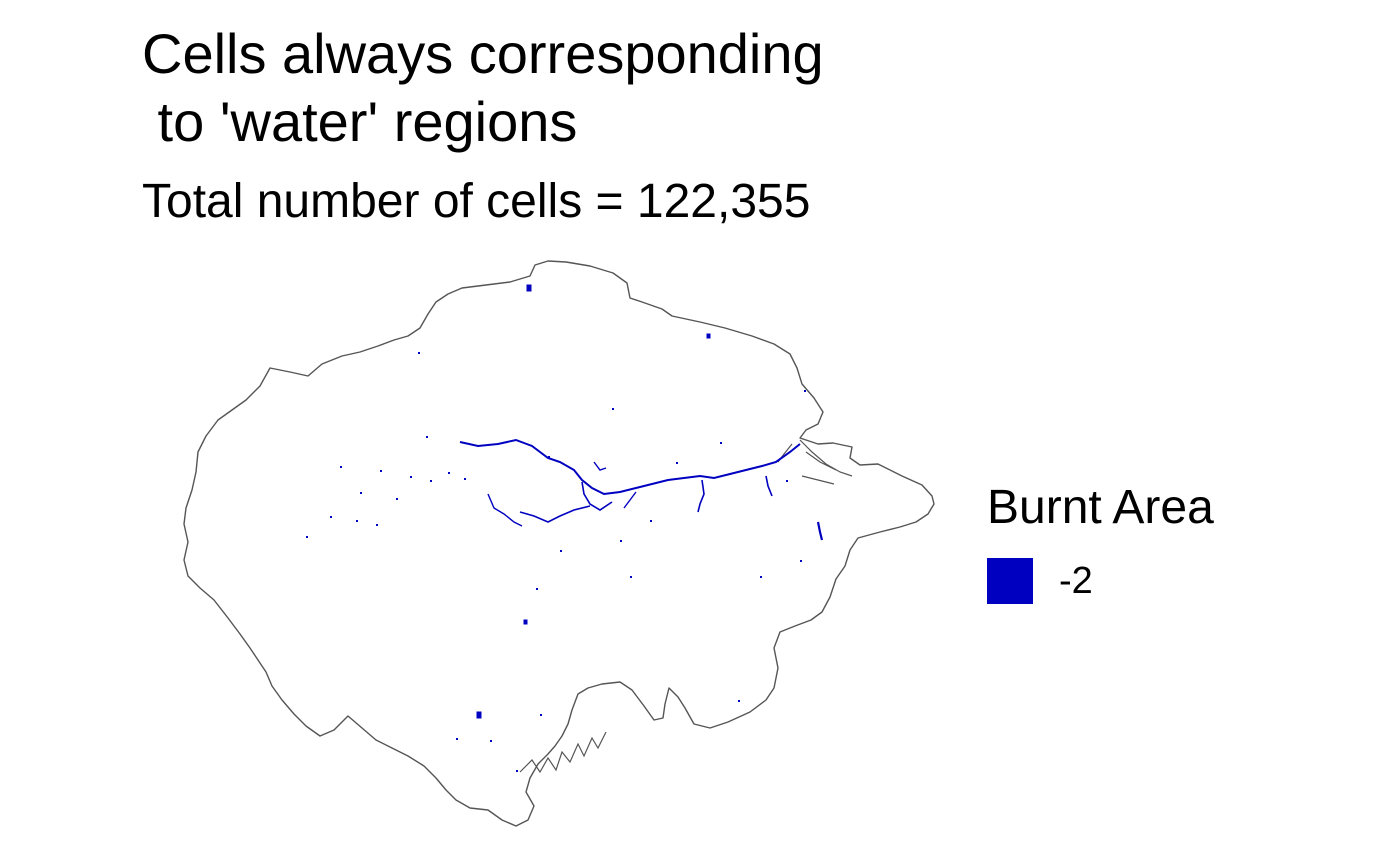 The height and width of the screenshot is (855, 1384). What do you see at coordinates (563, 752) in the screenshot?
I see `southern-coast-detail` at bounding box center [563, 752].